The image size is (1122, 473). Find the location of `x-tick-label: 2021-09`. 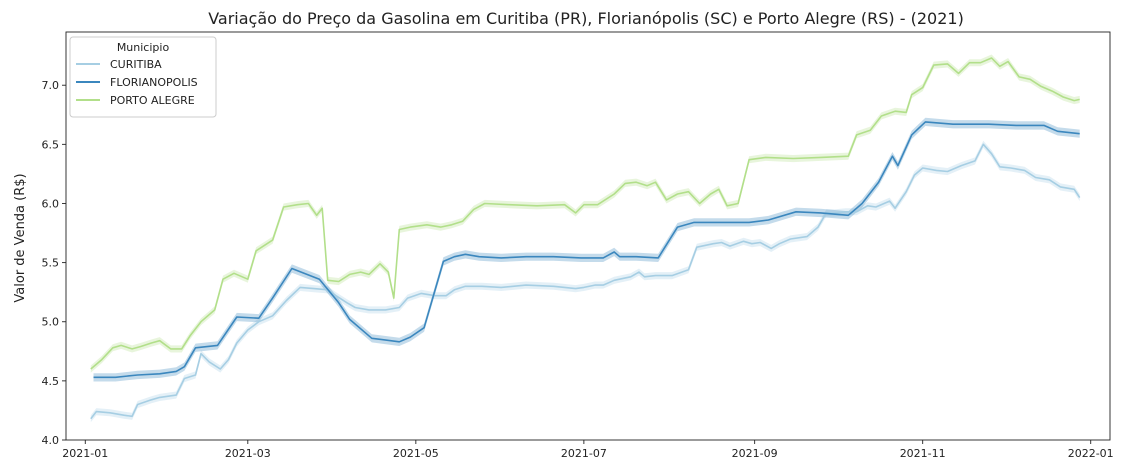

x-tick-label: 2021-09 is located at coordinates (755, 453).